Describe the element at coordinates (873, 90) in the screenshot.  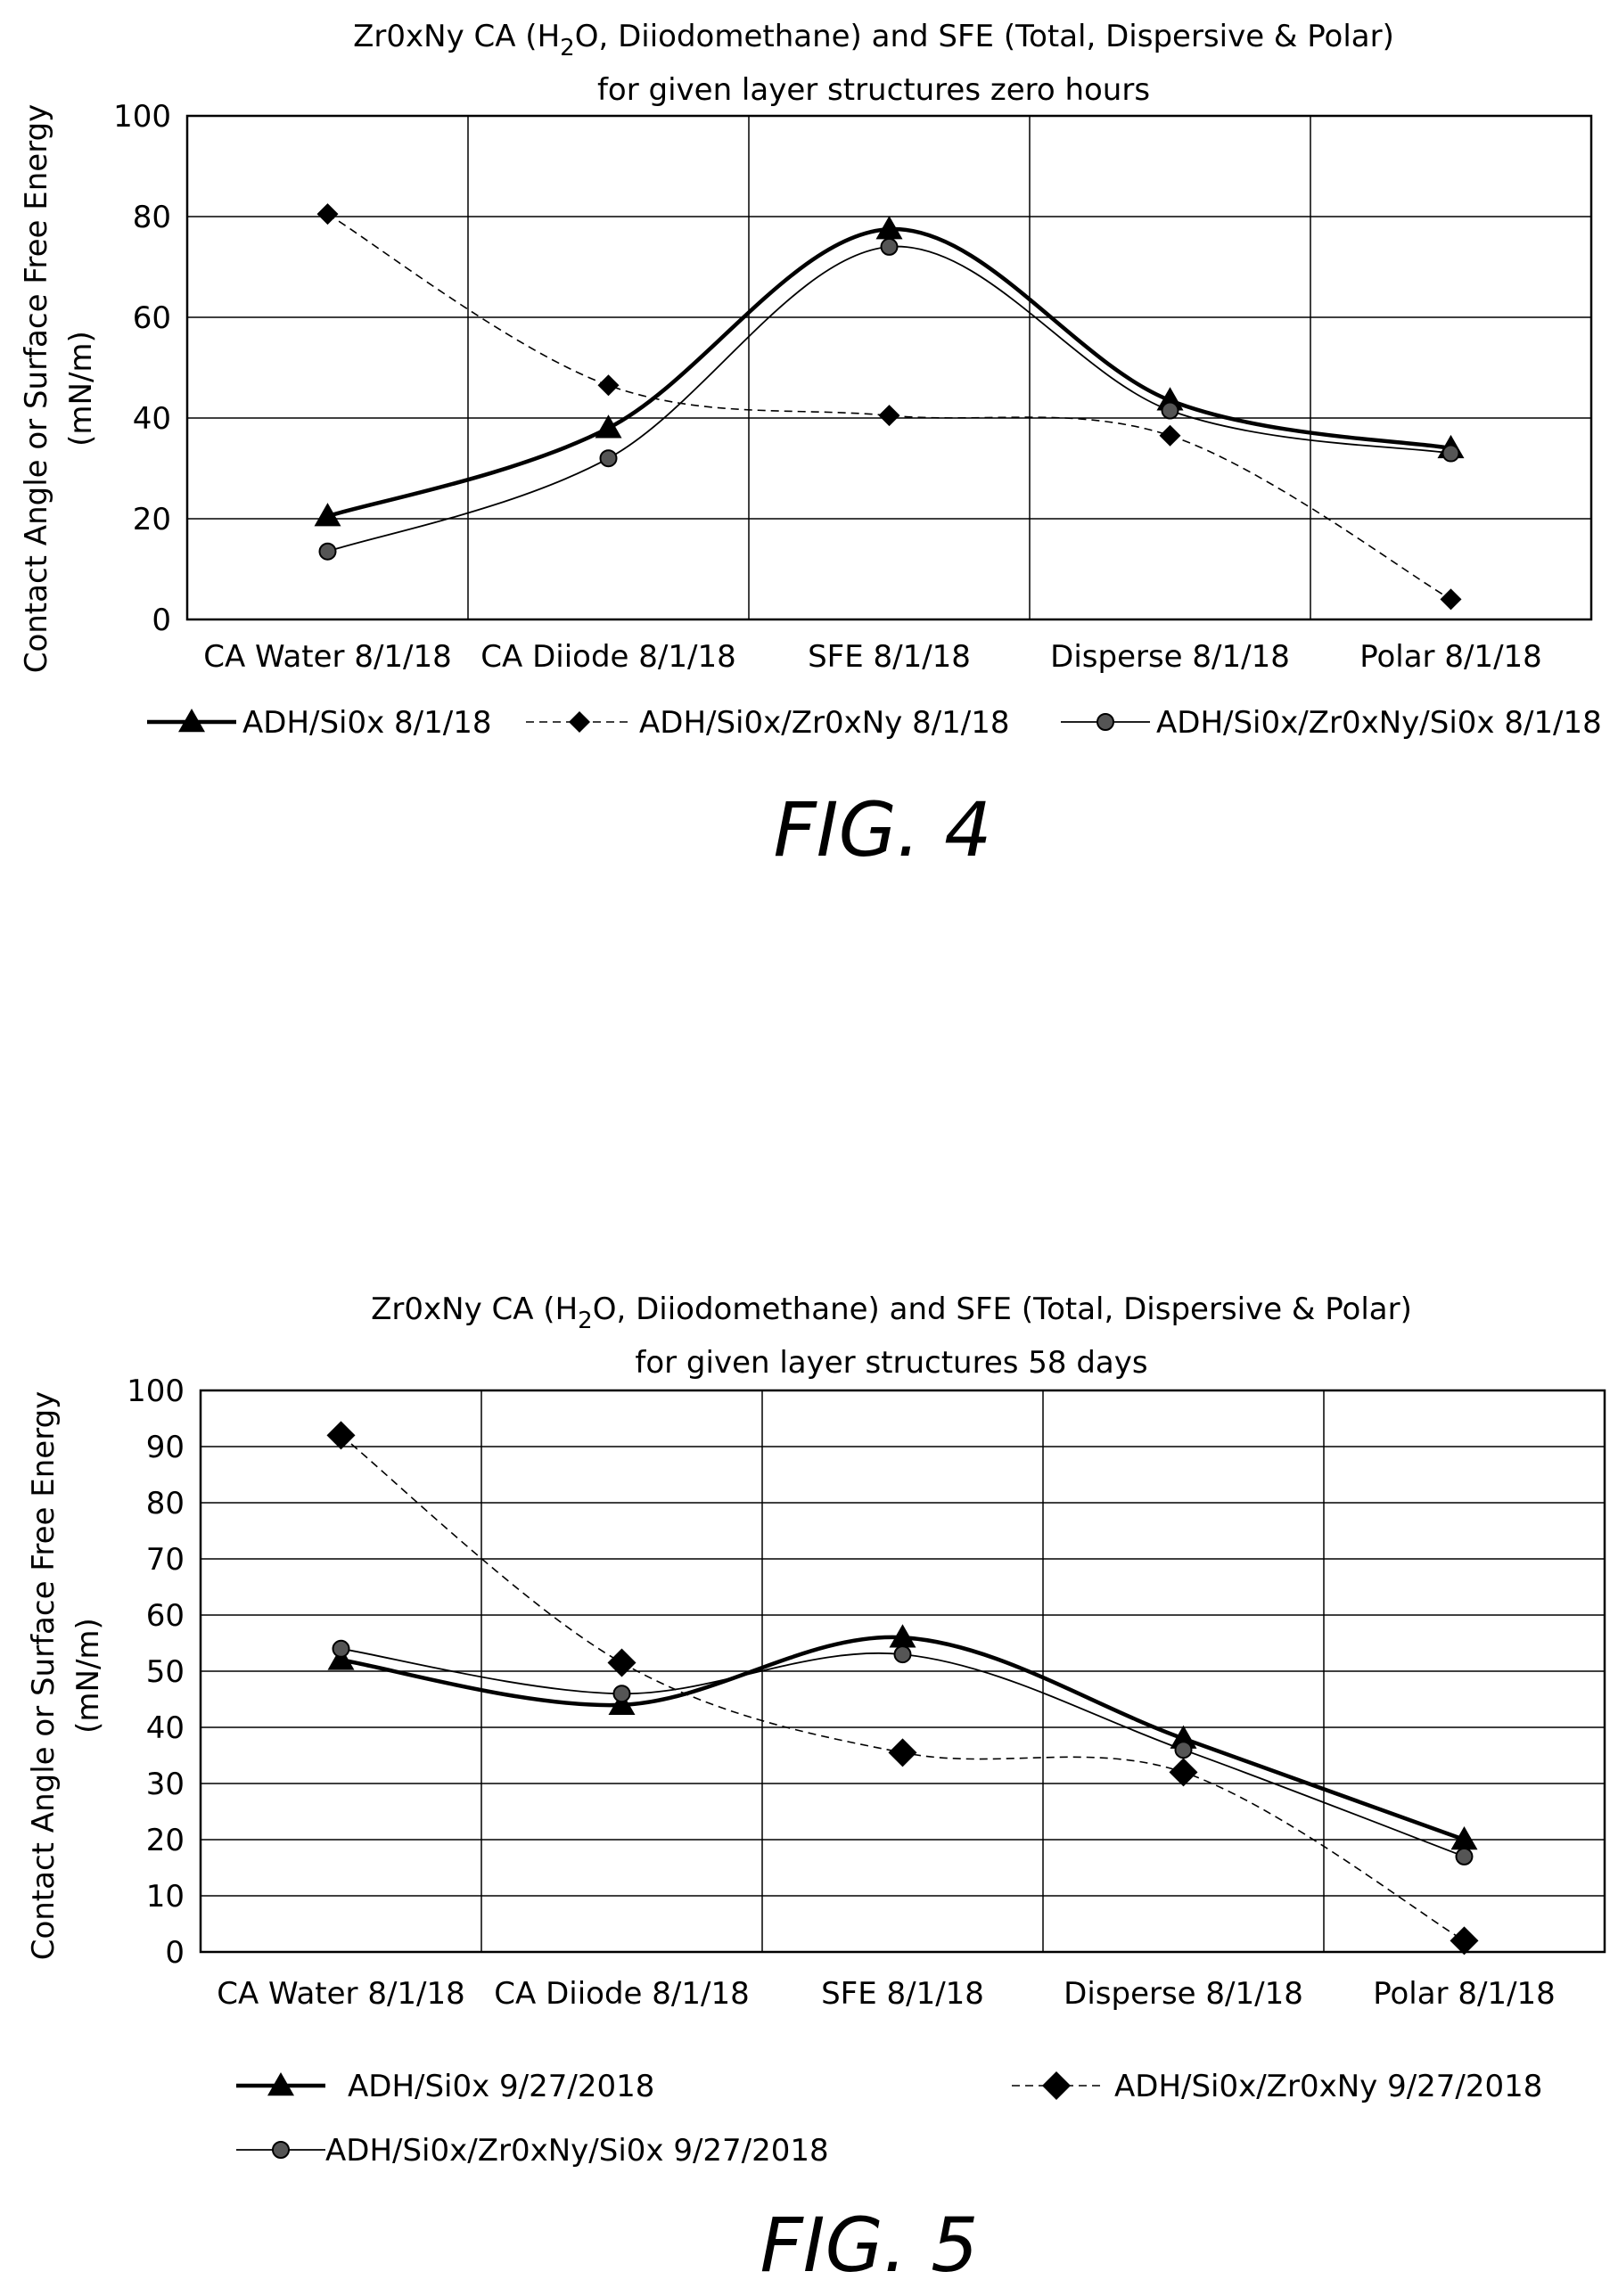
I see `chart-subtitle: for given layer structures zero hours` at that location.